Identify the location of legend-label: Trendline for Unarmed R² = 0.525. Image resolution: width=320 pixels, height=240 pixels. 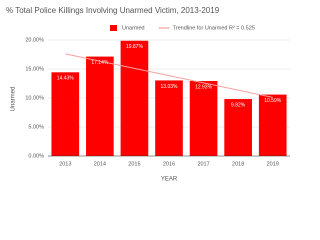
(214, 28).